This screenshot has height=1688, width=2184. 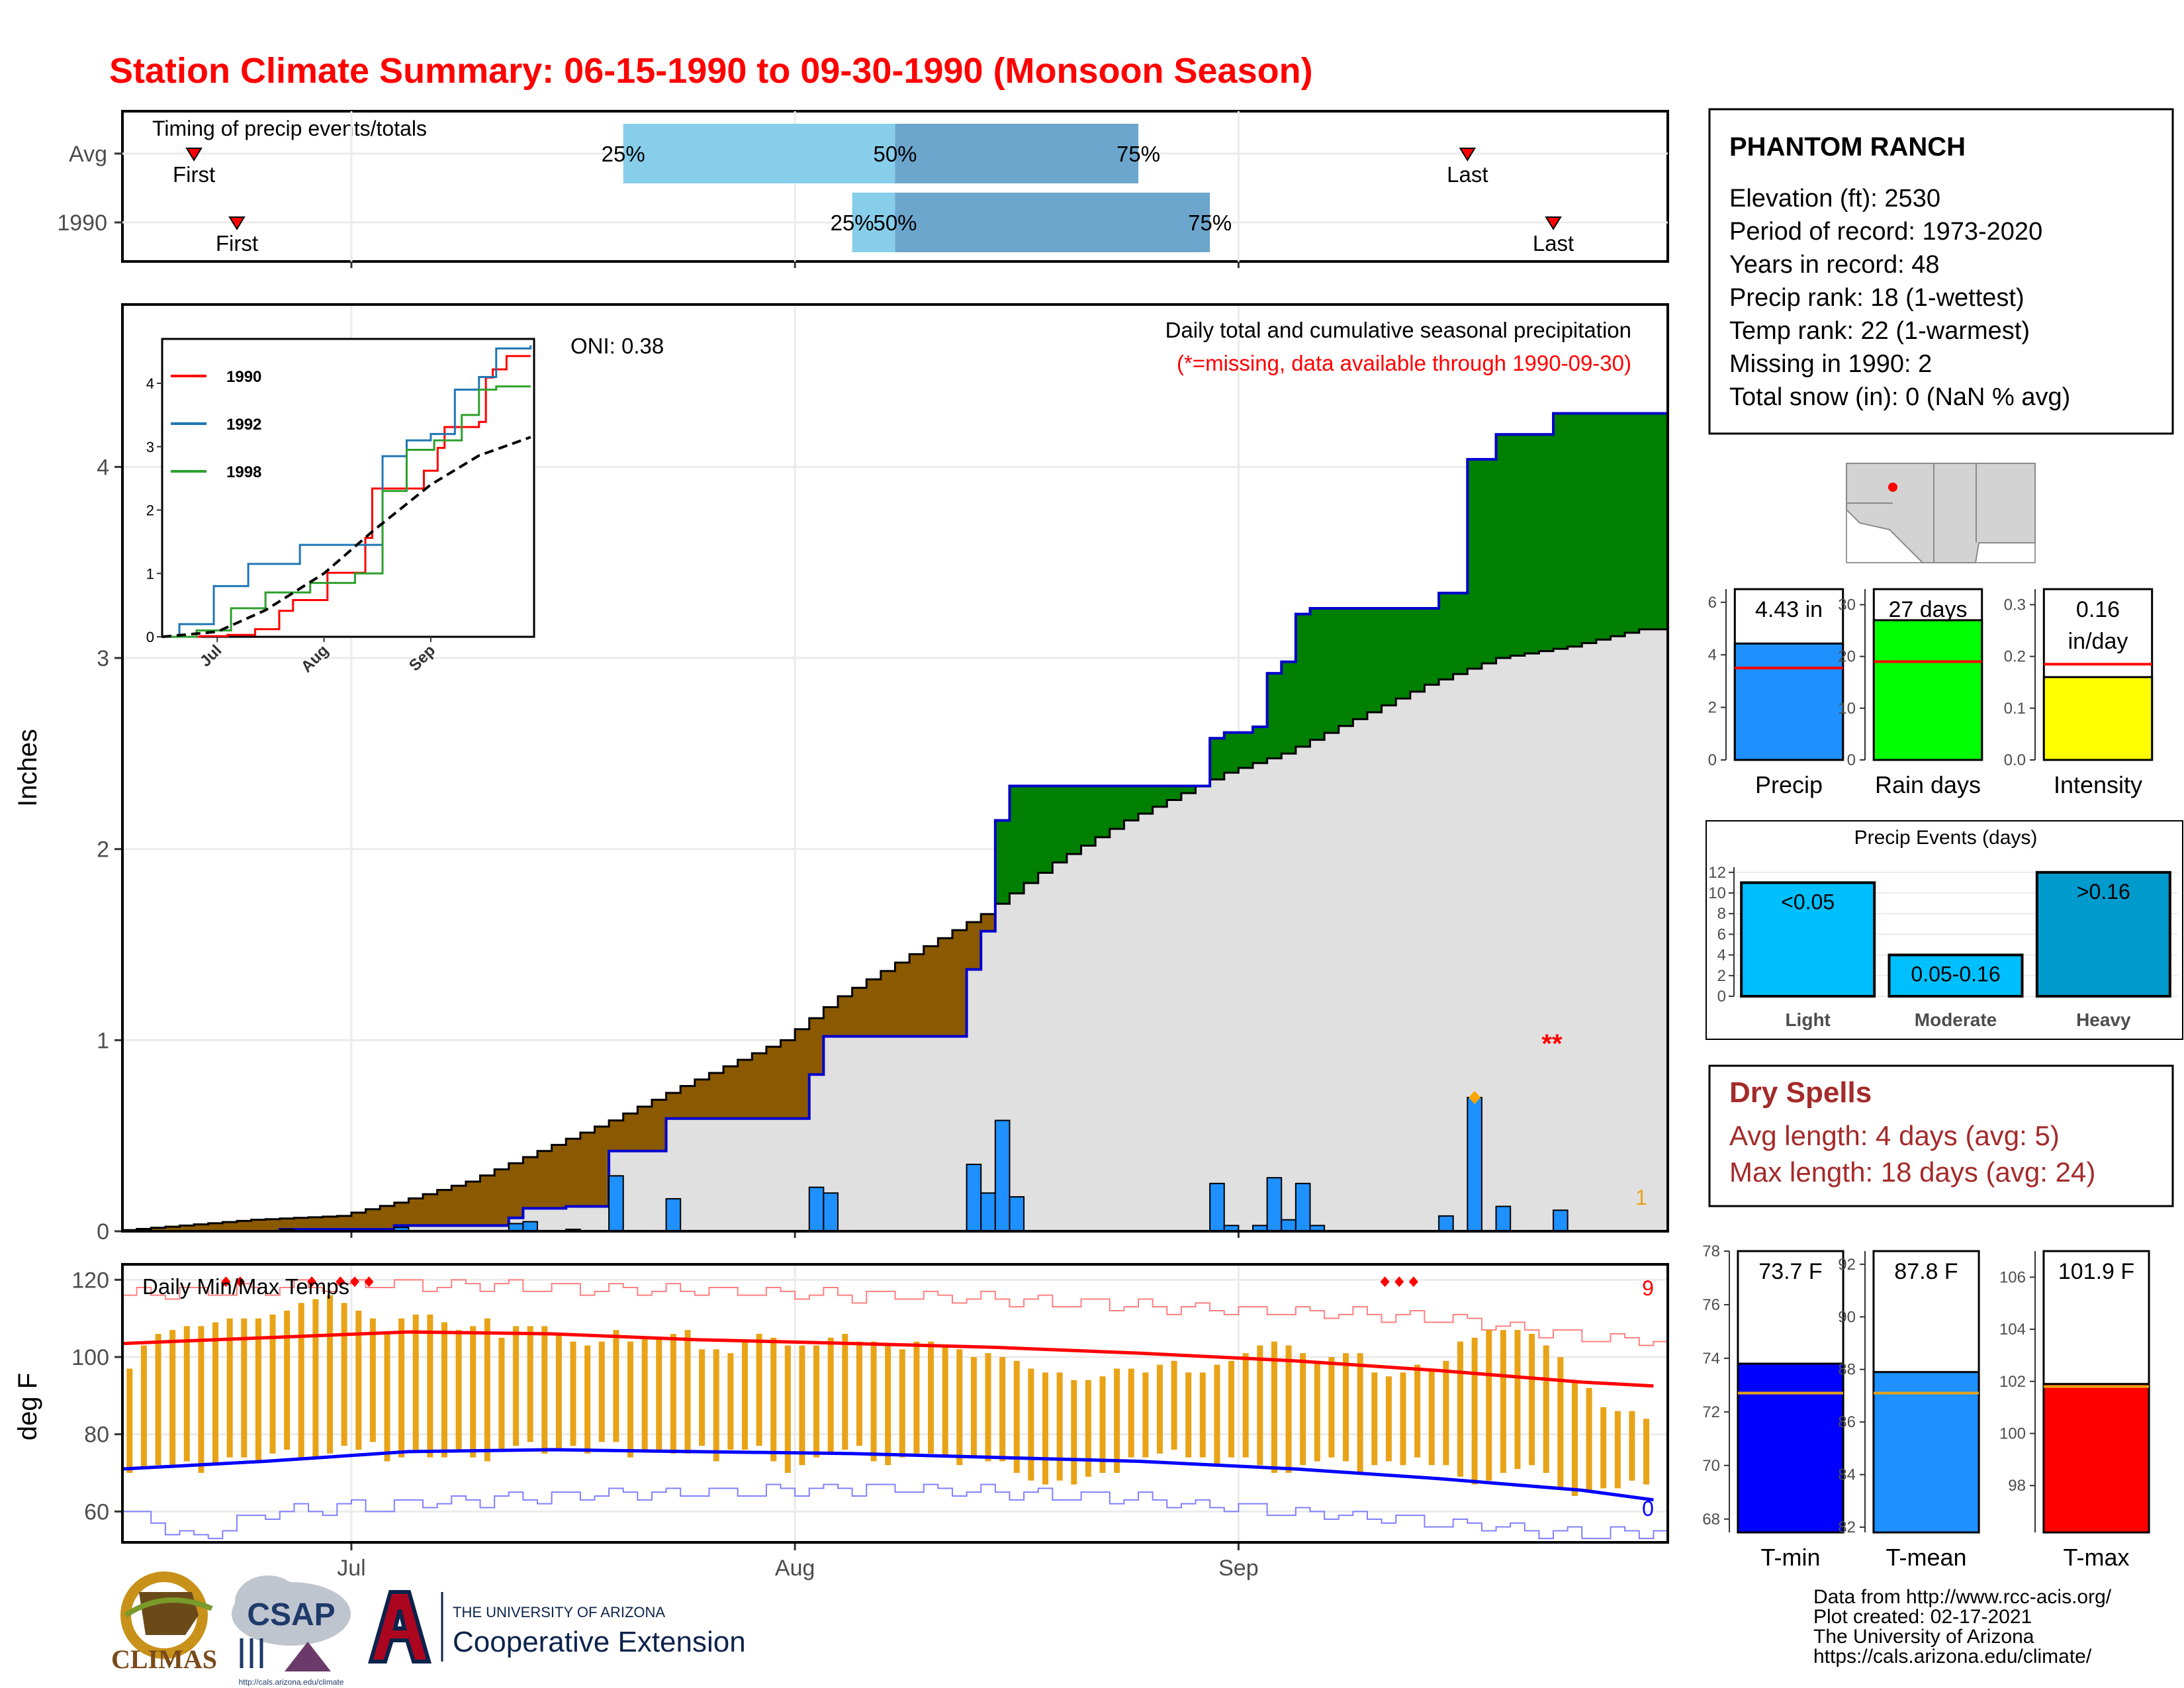 What do you see at coordinates (1721, 976) in the screenshot?
I see `events-ytick-label: 2` at bounding box center [1721, 976].